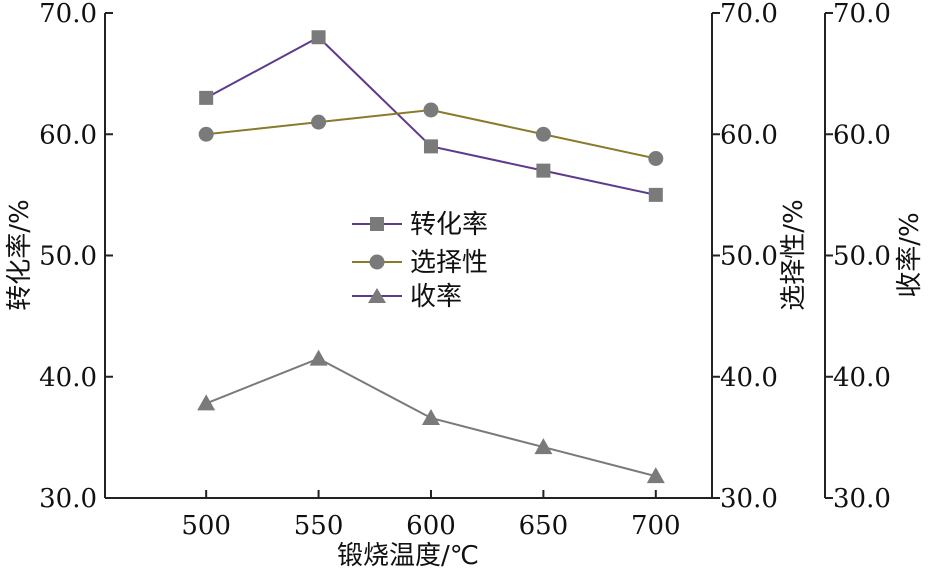  I want to click on far-right-y-tick-label: 60.0, so click(862, 135).